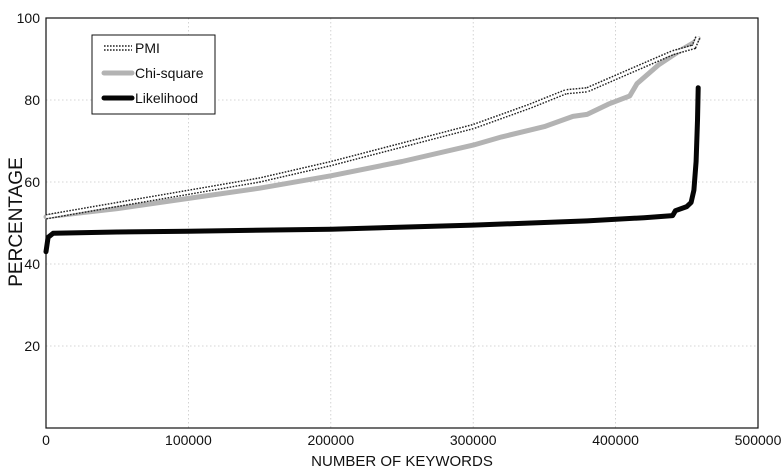  I want to click on legend-items: PMI Chi-square Likelihood, so click(152, 73).